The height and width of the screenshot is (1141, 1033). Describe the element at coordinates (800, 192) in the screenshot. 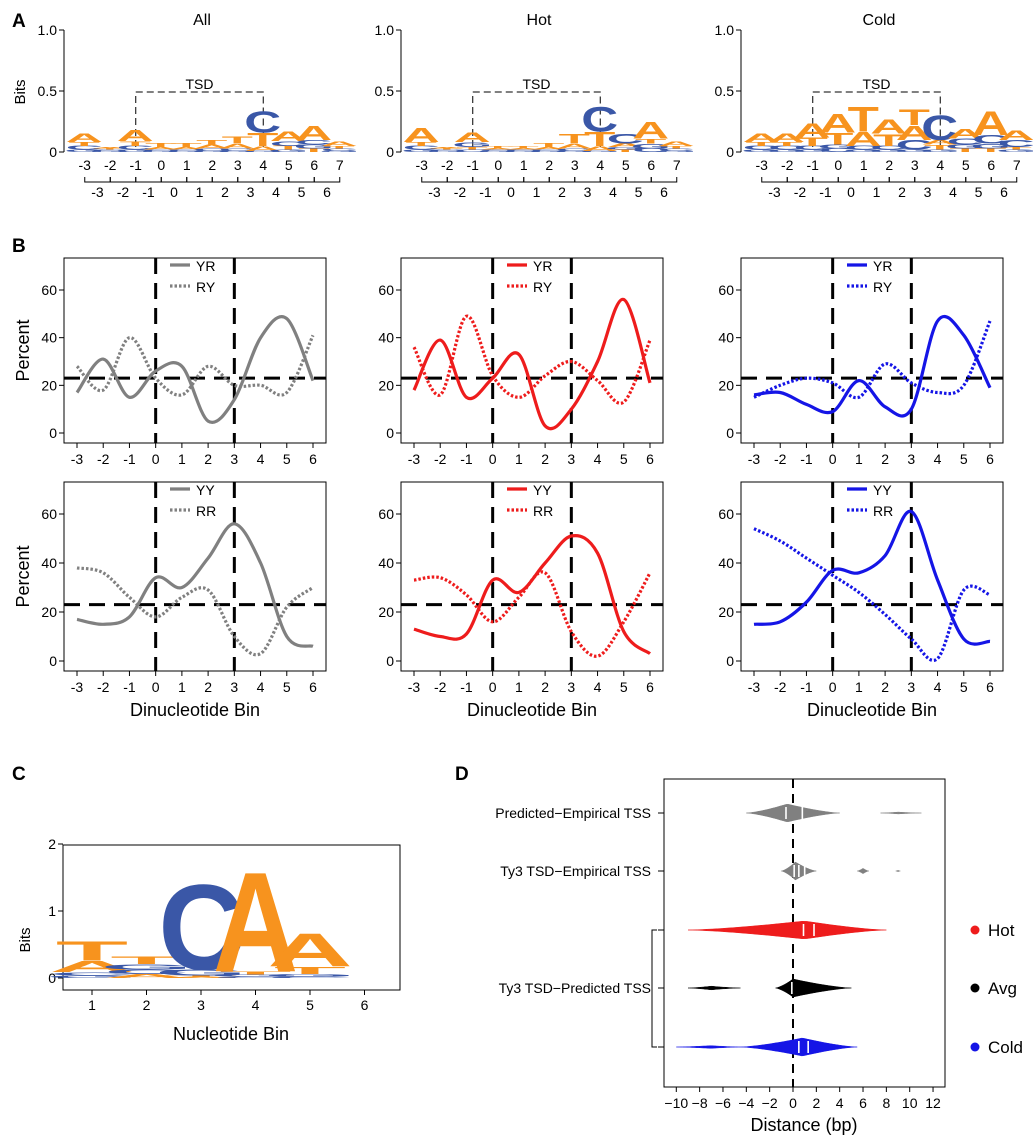

I see `dinucleotide-label: -2` at that location.